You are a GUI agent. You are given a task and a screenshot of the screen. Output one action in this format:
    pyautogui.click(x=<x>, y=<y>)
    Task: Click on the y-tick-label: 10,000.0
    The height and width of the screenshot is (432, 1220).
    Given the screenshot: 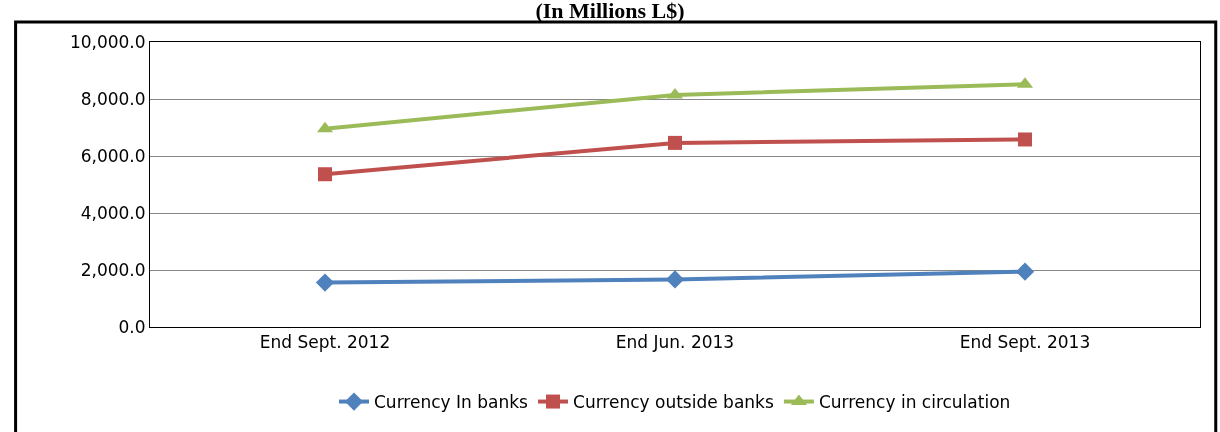 What is the action you would take?
    pyautogui.click(x=107, y=41)
    